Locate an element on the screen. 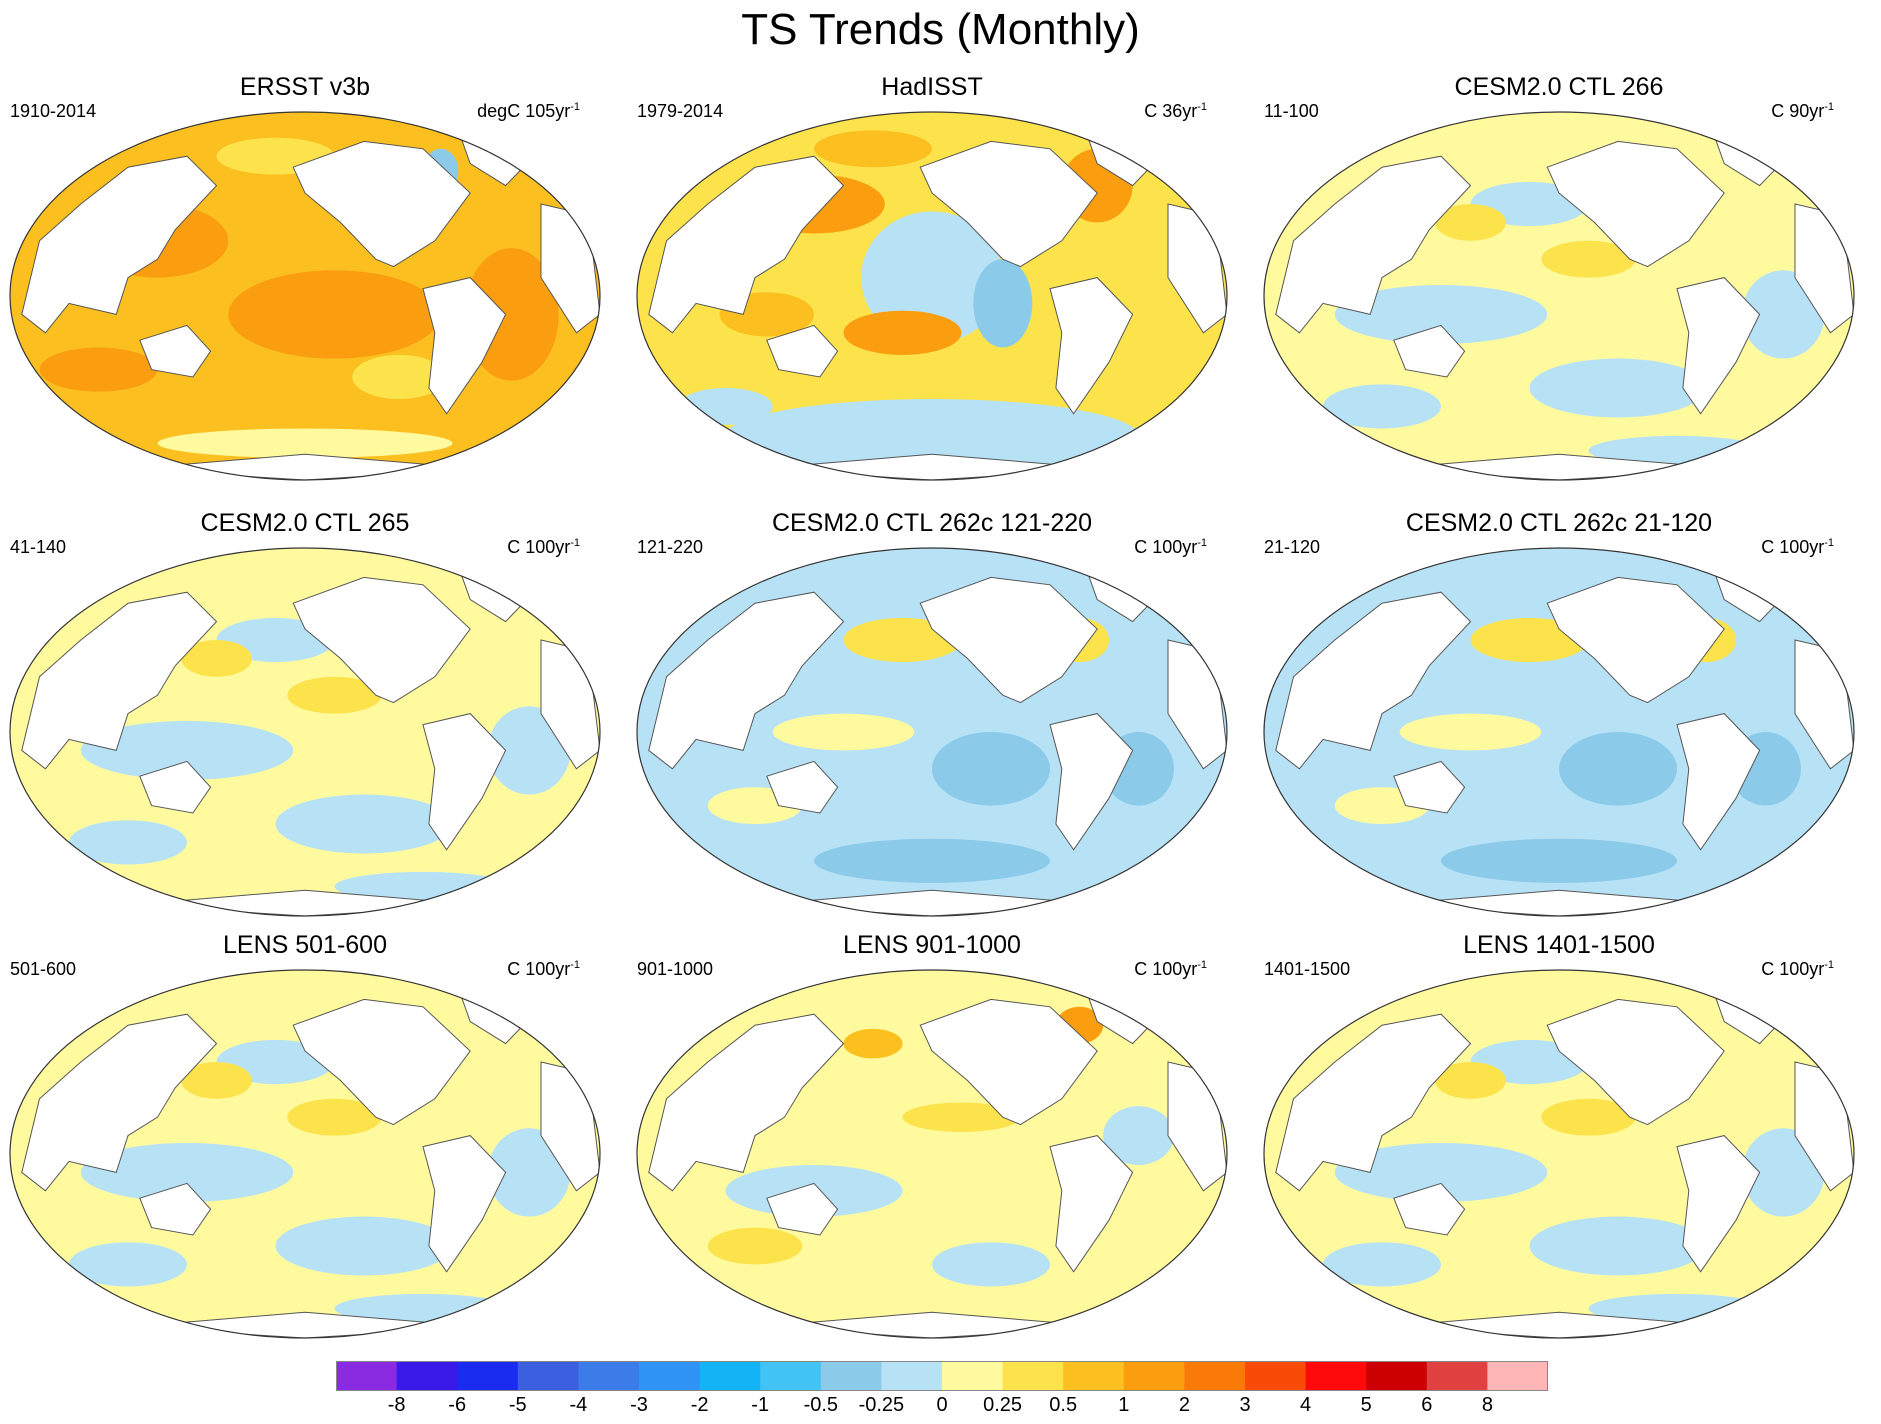 The width and height of the screenshot is (1881, 1424). colorbar-tick-label: 5 is located at coordinates (1366, 1405).